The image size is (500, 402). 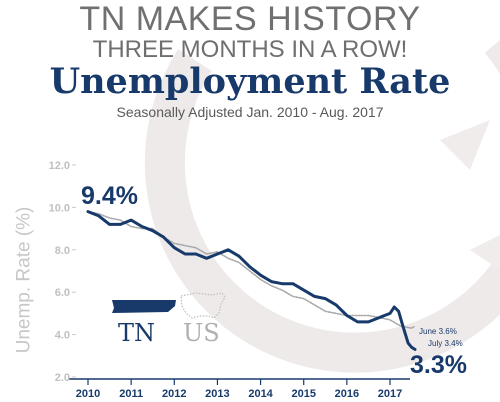 What do you see at coordinates (347, 394) in the screenshot?
I see `x-tick-label: 2016` at bounding box center [347, 394].